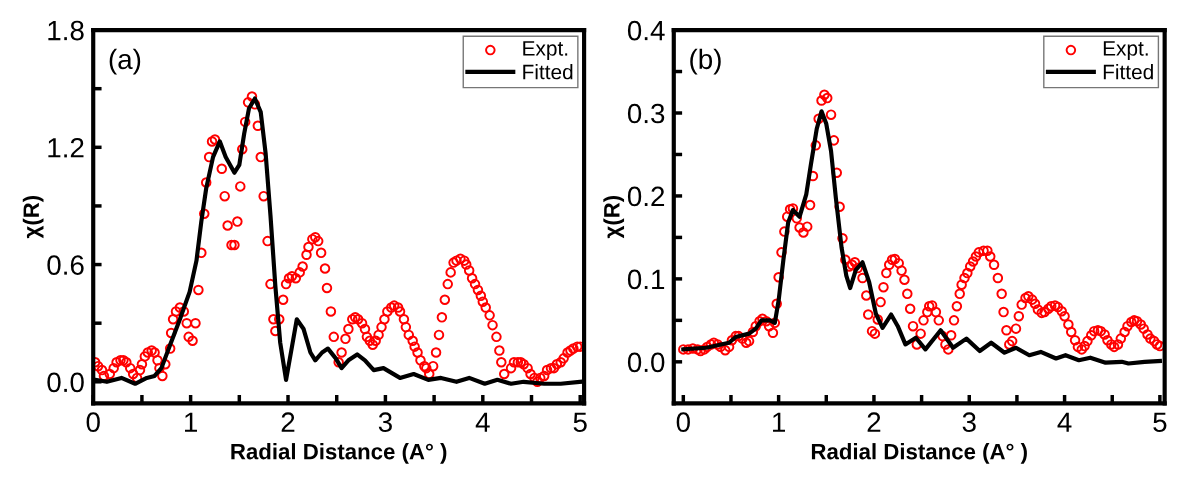  Describe the element at coordinates (646, 279) in the screenshot. I see `y-tick-label: 0.1` at that location.